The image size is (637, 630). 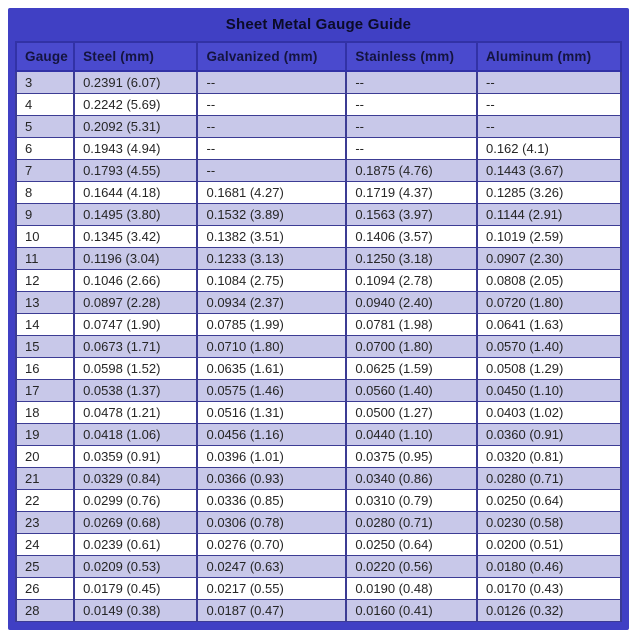 What do you see at coordinates (136, 390) in the screenshot?
I see `steel-cell: 0.0538 (1.37)` at bounding box center [136, 390].